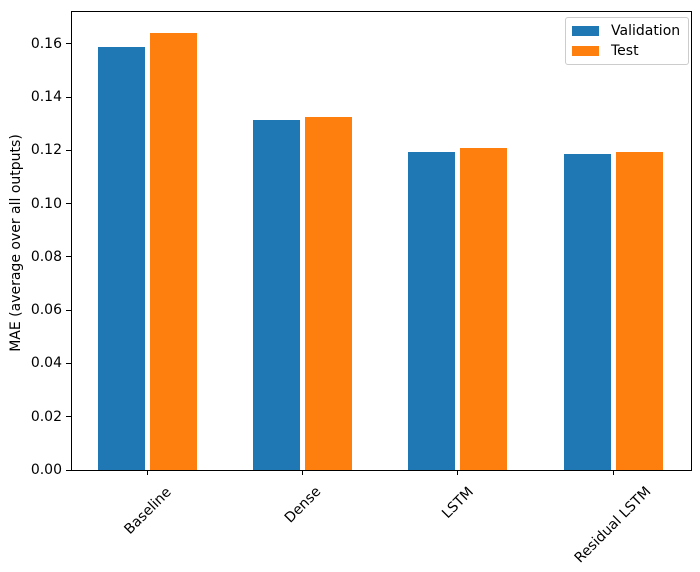  I want to click on legend: Validation Test, so click(627, 41).